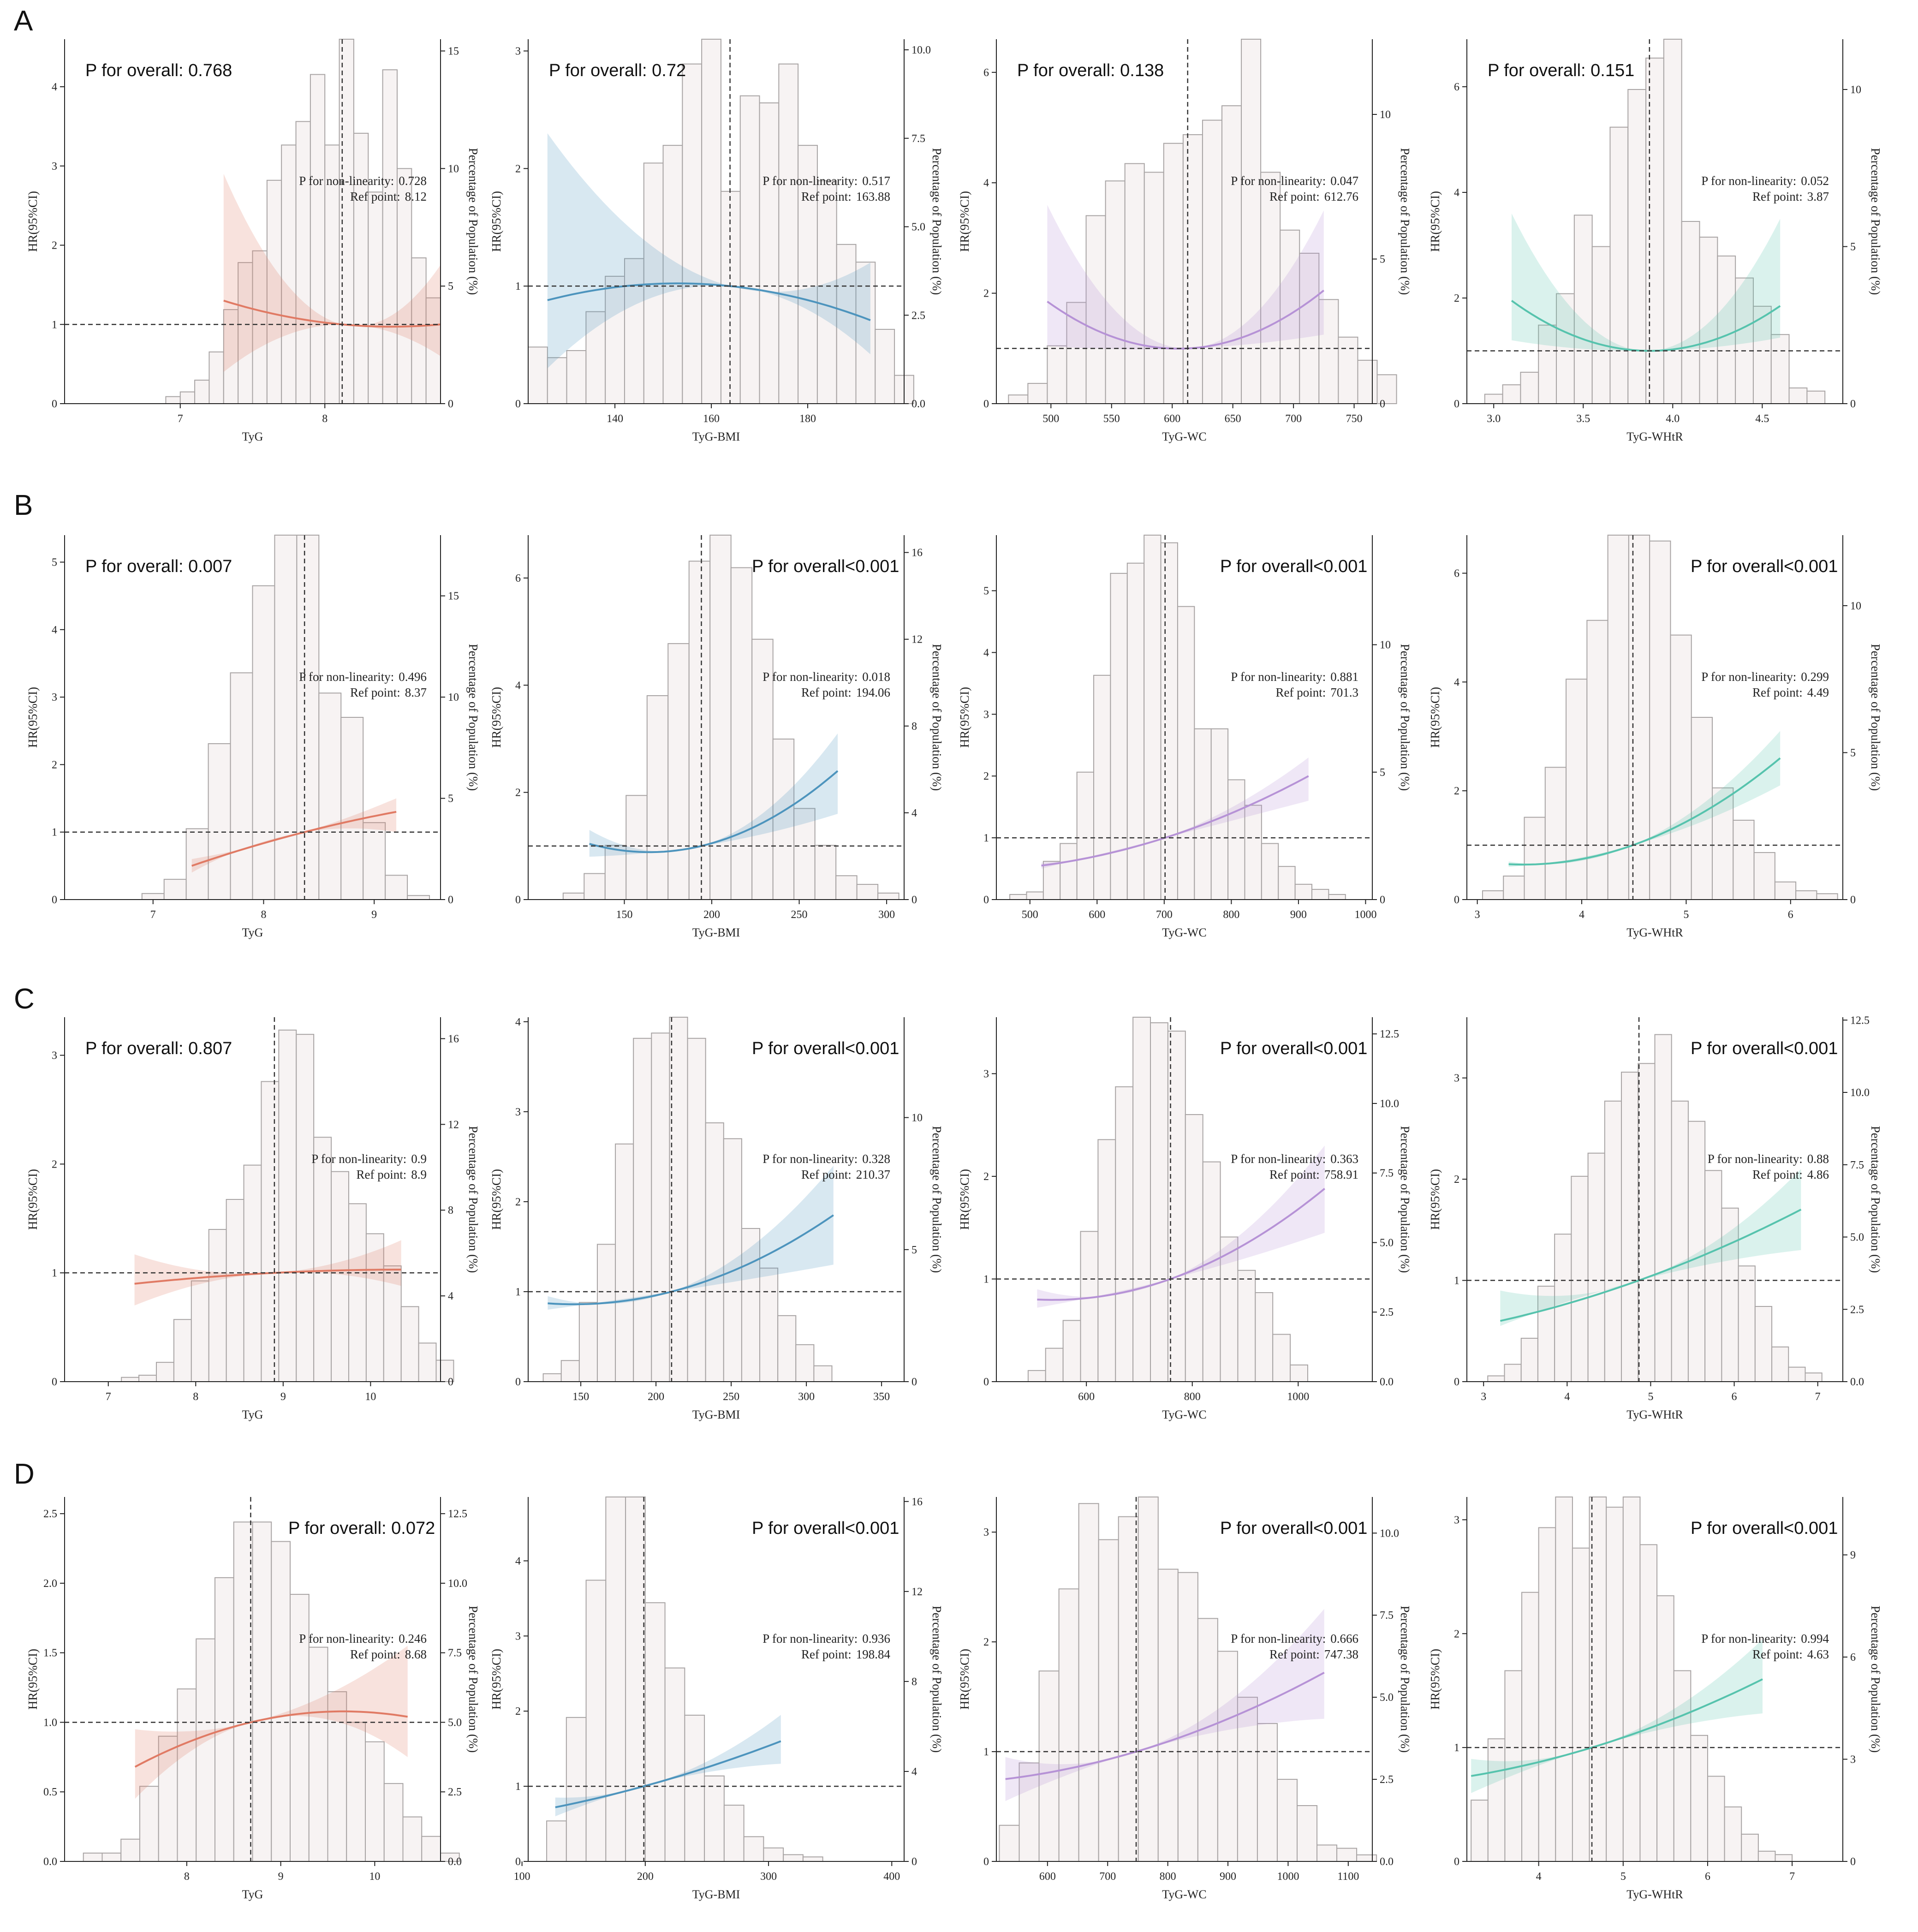 The height and width of the screenshot is (1932, 1918). Describe the element at coordinates (50, 1653) in the screenshot. I see `y-tick-label: 1.5` at that location.